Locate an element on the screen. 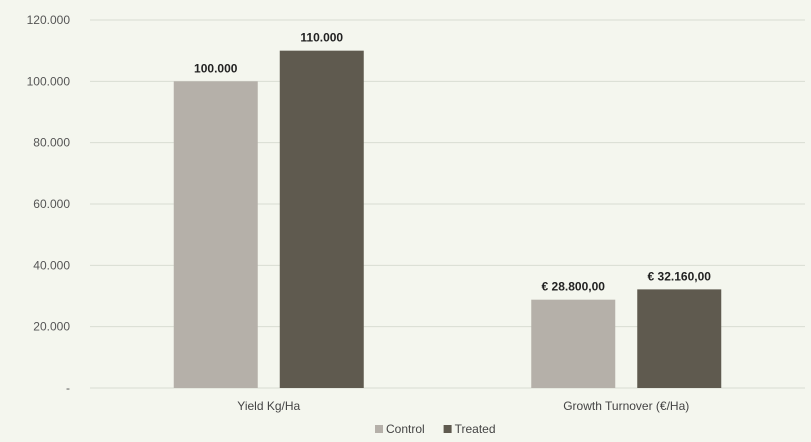 The image size is (811, 442). x-category-label: Yield Kg/Ha is located at coordinates (268, 406).